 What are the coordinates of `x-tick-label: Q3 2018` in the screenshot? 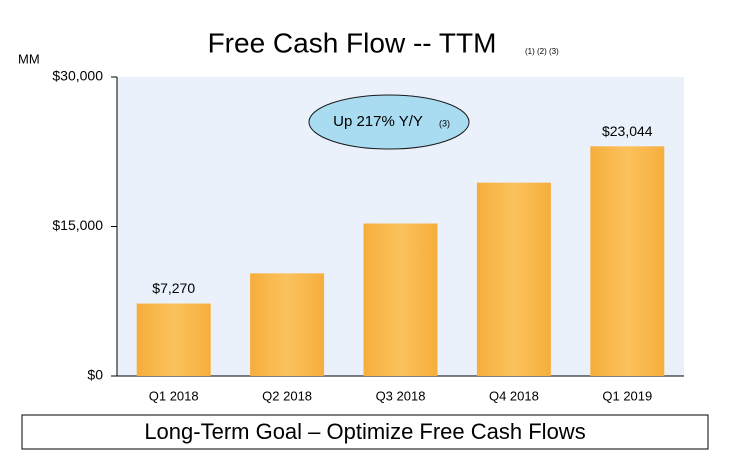 It's located at (401, 395).